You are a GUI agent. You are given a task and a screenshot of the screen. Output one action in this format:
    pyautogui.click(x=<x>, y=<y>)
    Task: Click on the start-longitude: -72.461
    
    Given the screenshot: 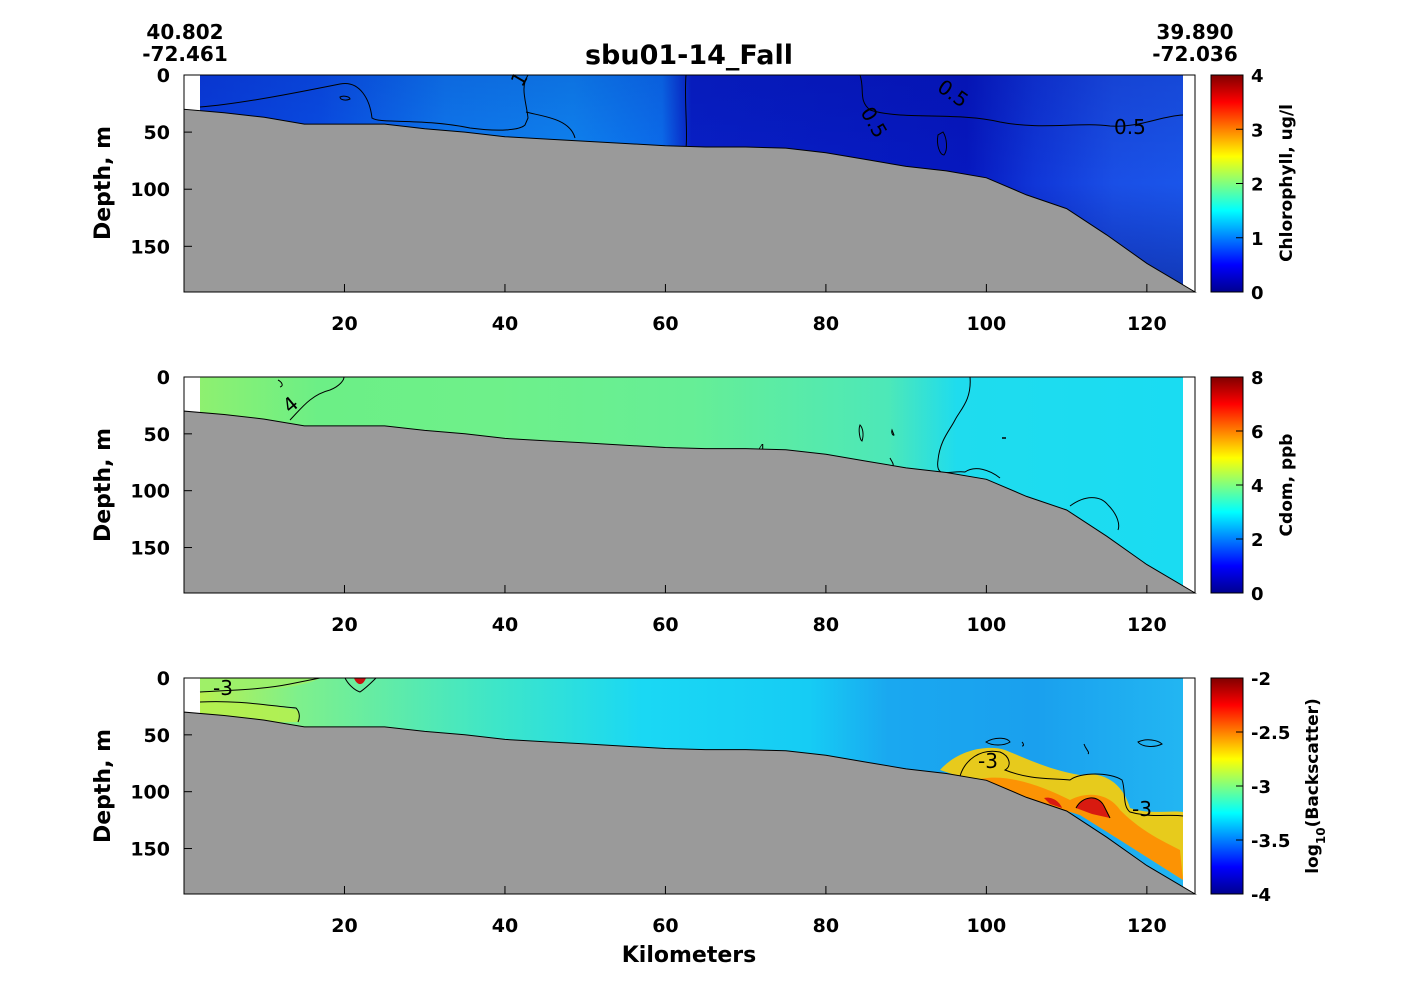 What is the action you would take?
    pyautogui.click(x=184, y=54)
    